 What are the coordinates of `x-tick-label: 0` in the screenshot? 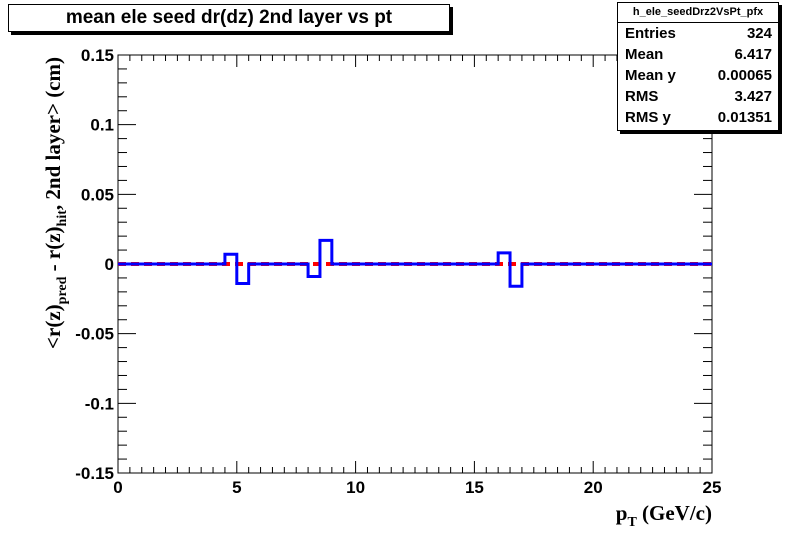 It's located at (117, 487).